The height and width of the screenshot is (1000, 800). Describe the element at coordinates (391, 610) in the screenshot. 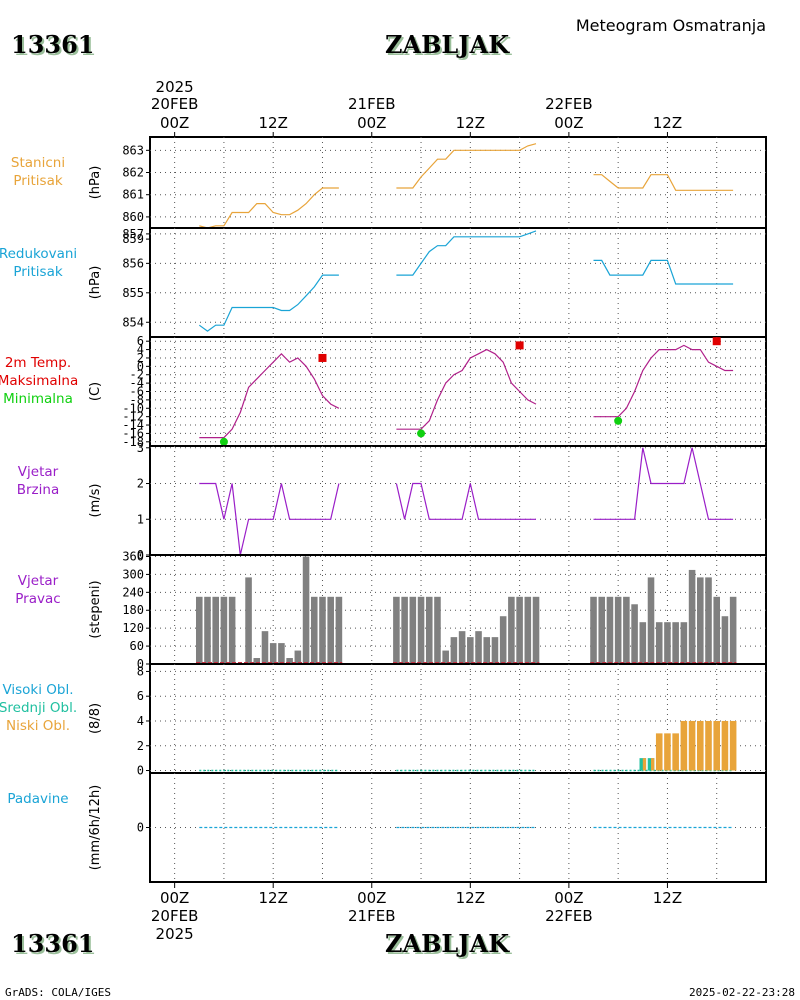

I see `panel-wind-direction: 0 60 120 180 240 300 360 Vjetar Pravac (stepeni)` at that location.